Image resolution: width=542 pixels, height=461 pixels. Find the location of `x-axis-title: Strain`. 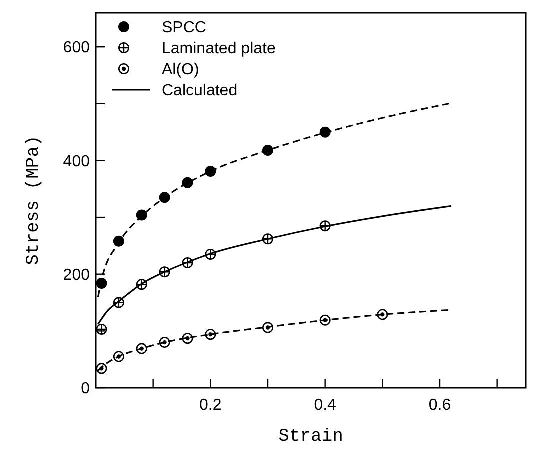

x-axis-title: Strain is located at coordinates (311, 437).